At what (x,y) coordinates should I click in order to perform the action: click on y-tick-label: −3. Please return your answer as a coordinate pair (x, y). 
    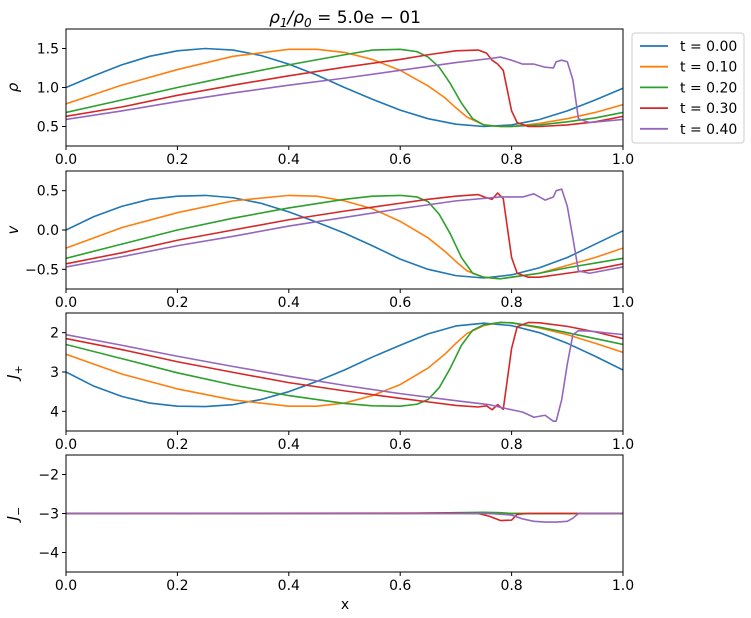
    Looking at the image, I should click on (48, 515).